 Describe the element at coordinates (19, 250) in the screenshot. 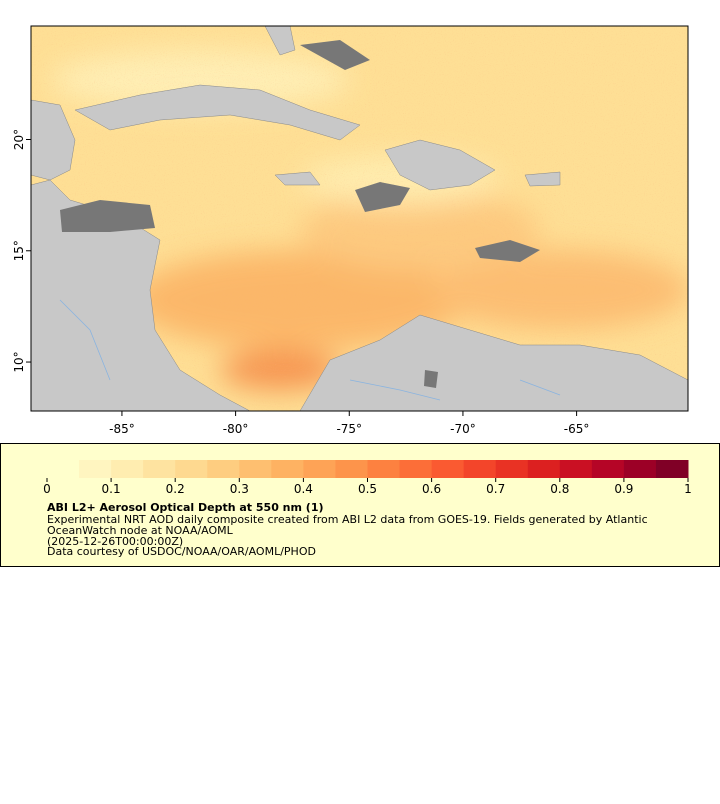

I see `y-tick-label: 15°` at that location.